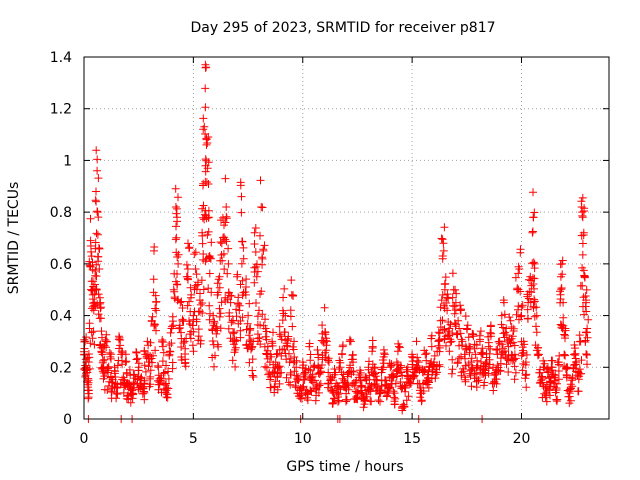 The height and width of the screenshot is (480, 640). I want to click on x-tick-label: 15, so click(412, 439).